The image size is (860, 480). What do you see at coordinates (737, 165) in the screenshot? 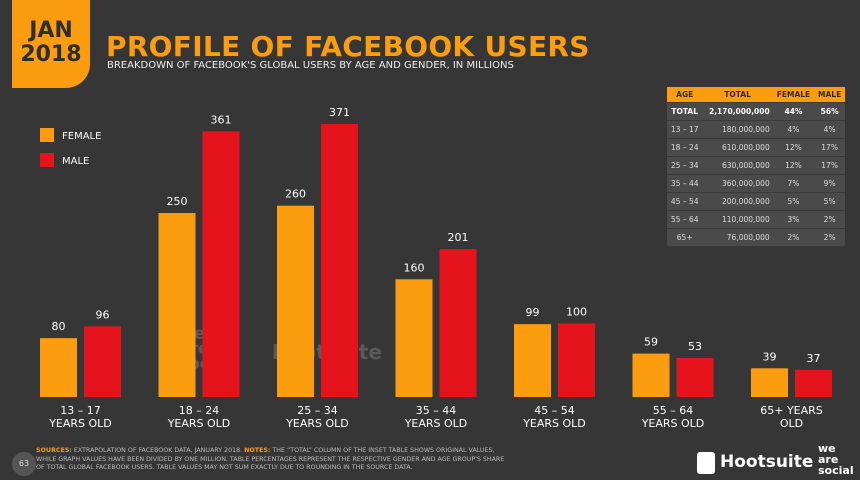
I see `table-cell: 630,000,000` at bounding box center [737, 165].